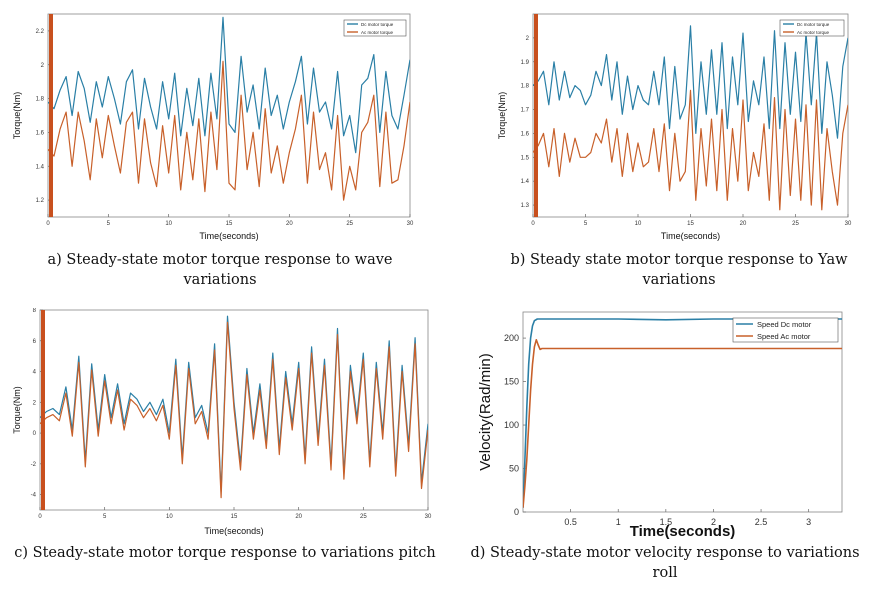  What do you see at coordinates (761, 522) in the screenshot?
I see `x-tick-label: 2.5` at bounding box center [761, 522].